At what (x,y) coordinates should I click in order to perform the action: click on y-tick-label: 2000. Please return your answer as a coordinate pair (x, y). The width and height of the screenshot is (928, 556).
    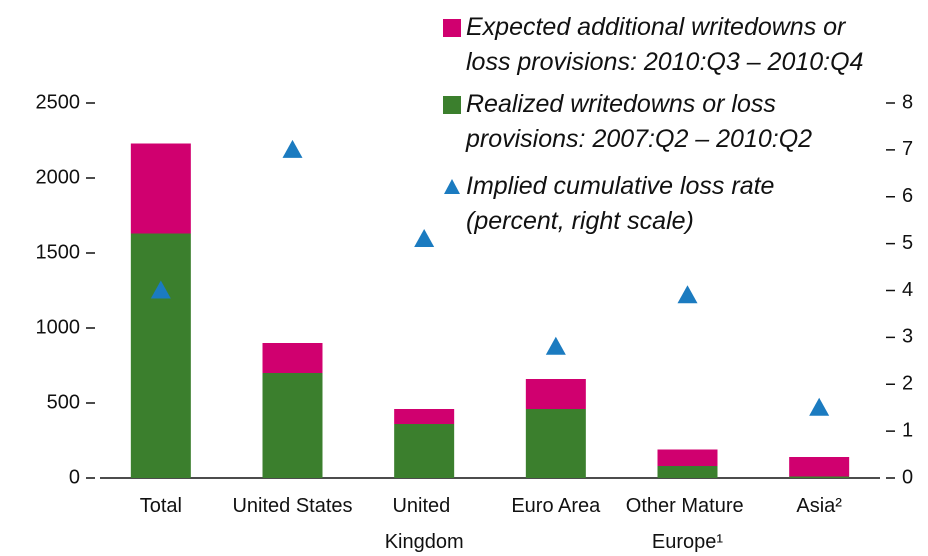
    Looking at the image, I should click on (58, 177).